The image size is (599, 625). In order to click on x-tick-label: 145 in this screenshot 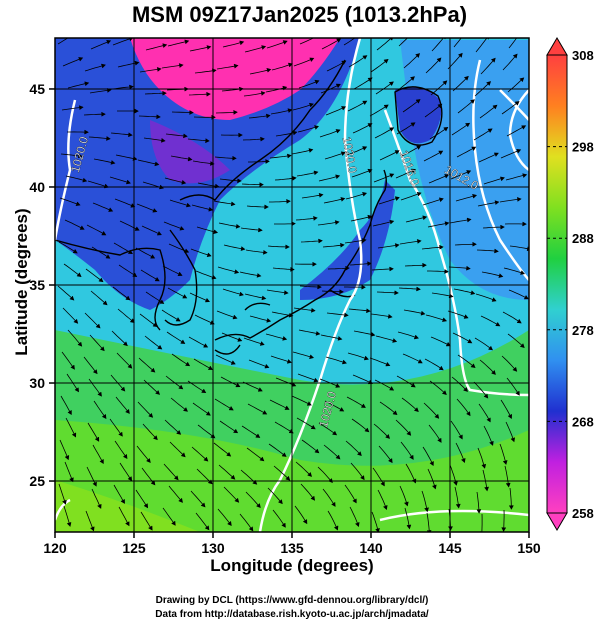, I will do `click(450, 548)`.